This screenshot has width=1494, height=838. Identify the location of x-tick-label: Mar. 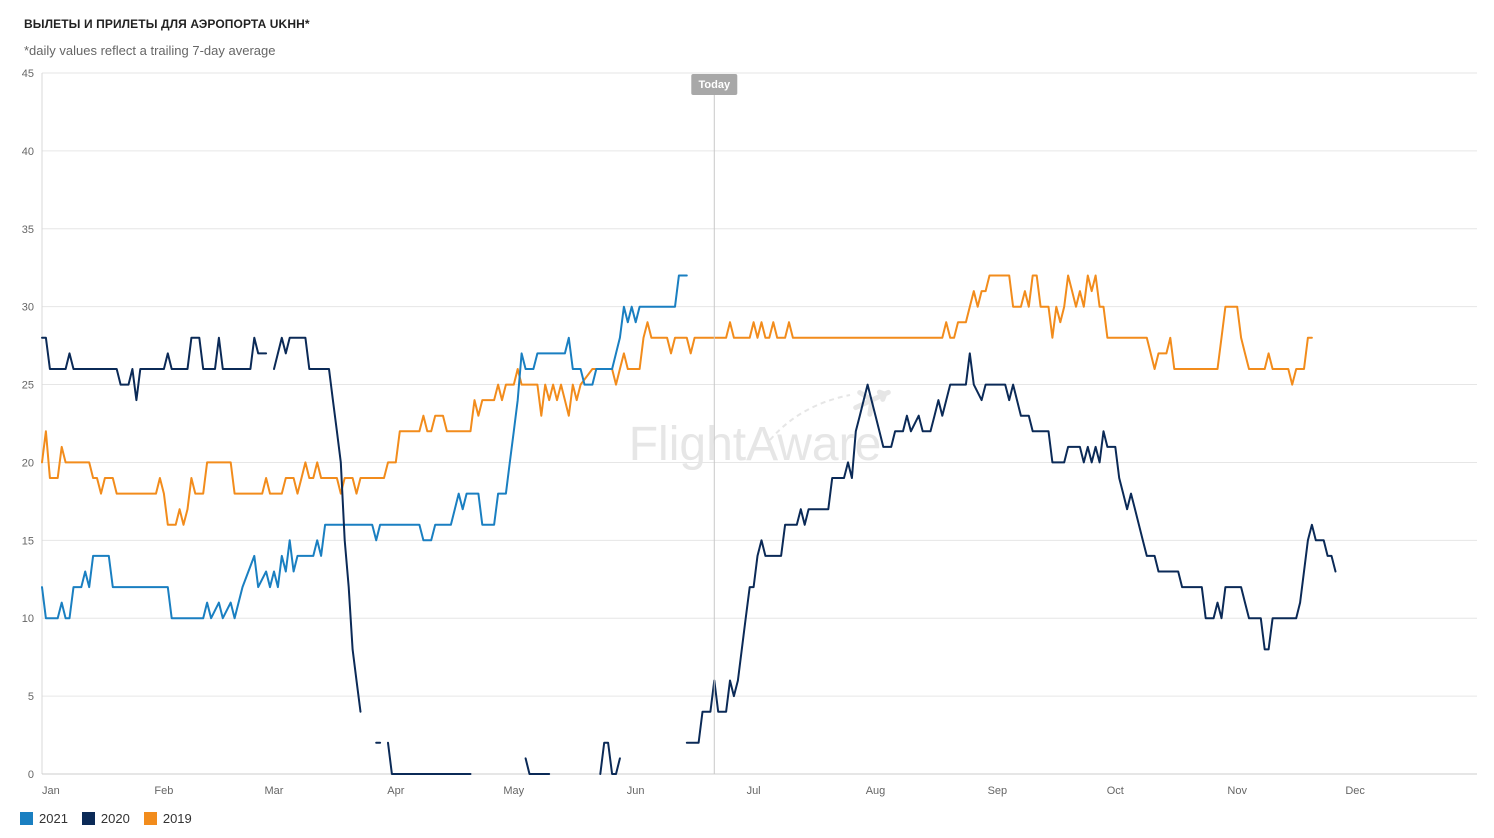
(273, 791).